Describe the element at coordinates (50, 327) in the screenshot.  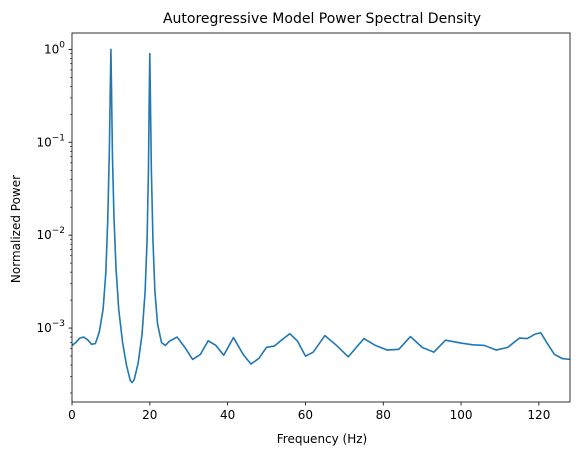
I see `y-tick-label: 10⁻³` at that location.